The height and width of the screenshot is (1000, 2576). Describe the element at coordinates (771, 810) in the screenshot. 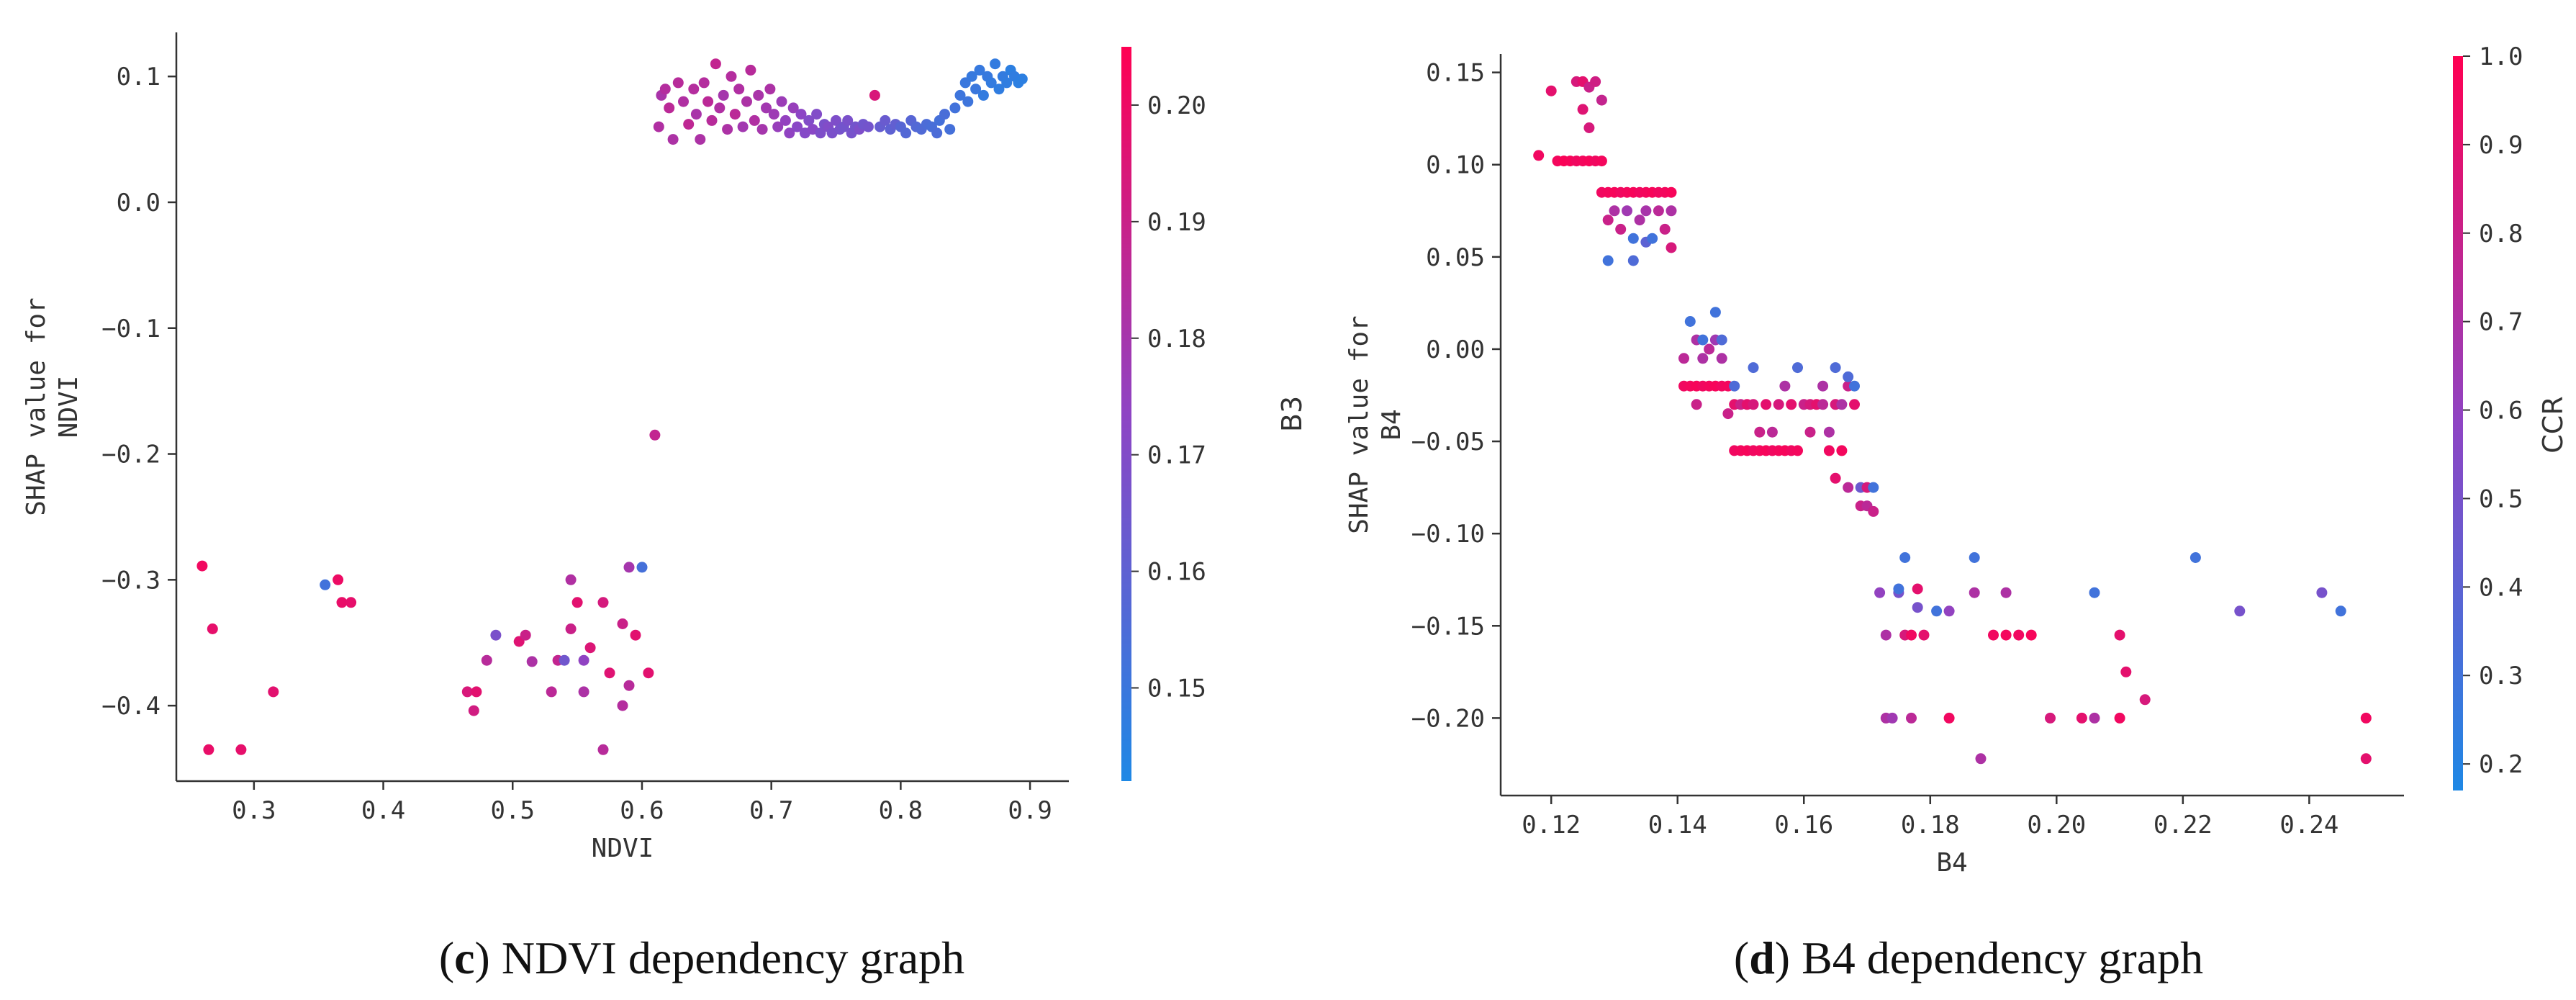

I see `ndvi-x-tick-label: 0.7` at that location.